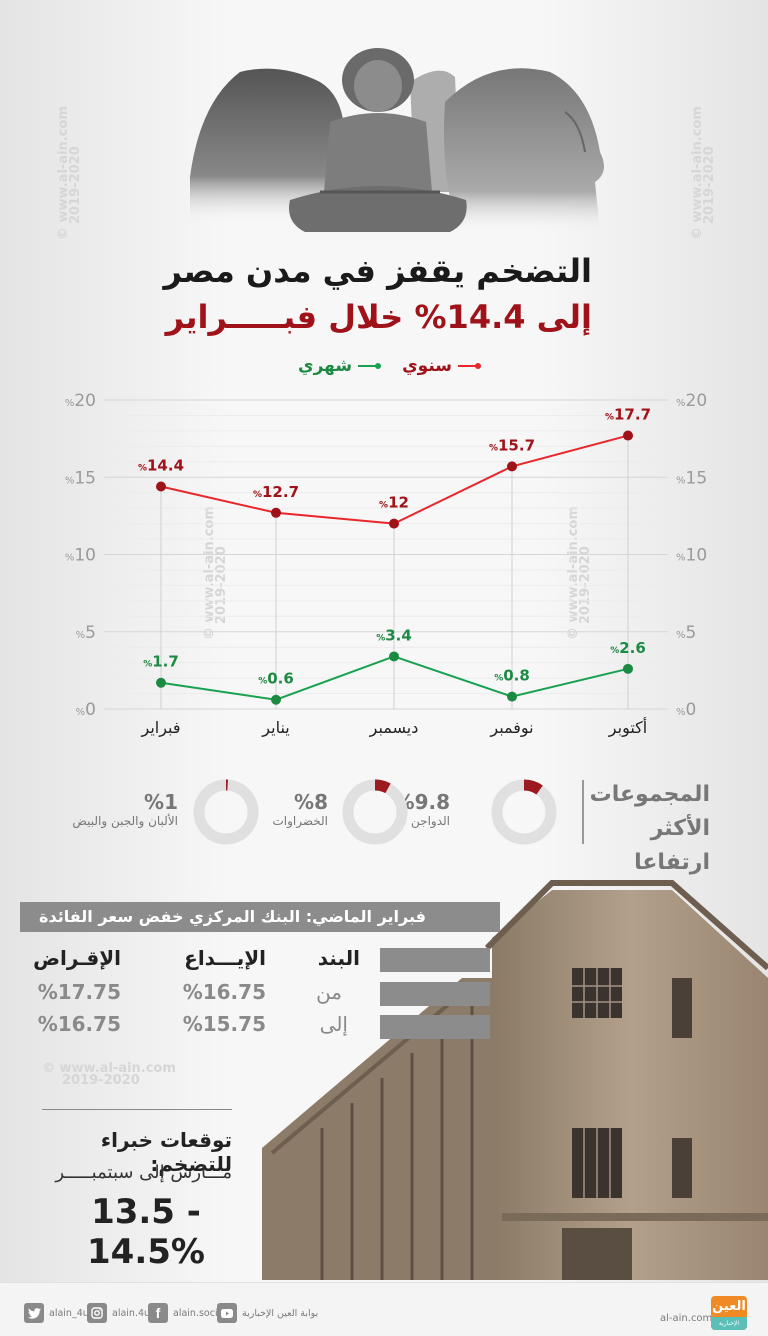 Image resolution: width=768 pixels, height=1336 pixels. Describe the element at coordinates (225, 958) in the screenshot. I see `col-header-deposit: الإيـــداع` at that location.